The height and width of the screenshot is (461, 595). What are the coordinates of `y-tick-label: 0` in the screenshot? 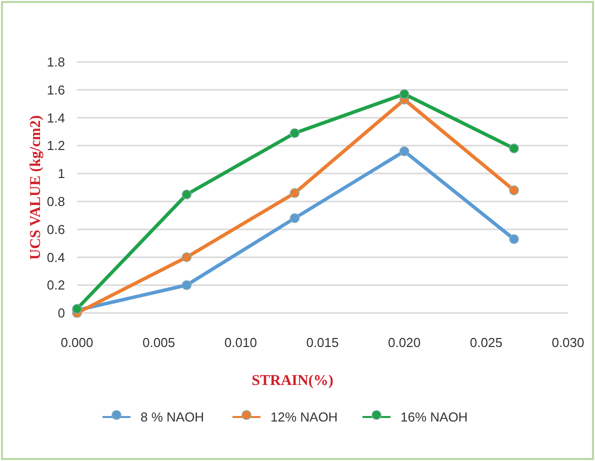 It's located at (61, 313).